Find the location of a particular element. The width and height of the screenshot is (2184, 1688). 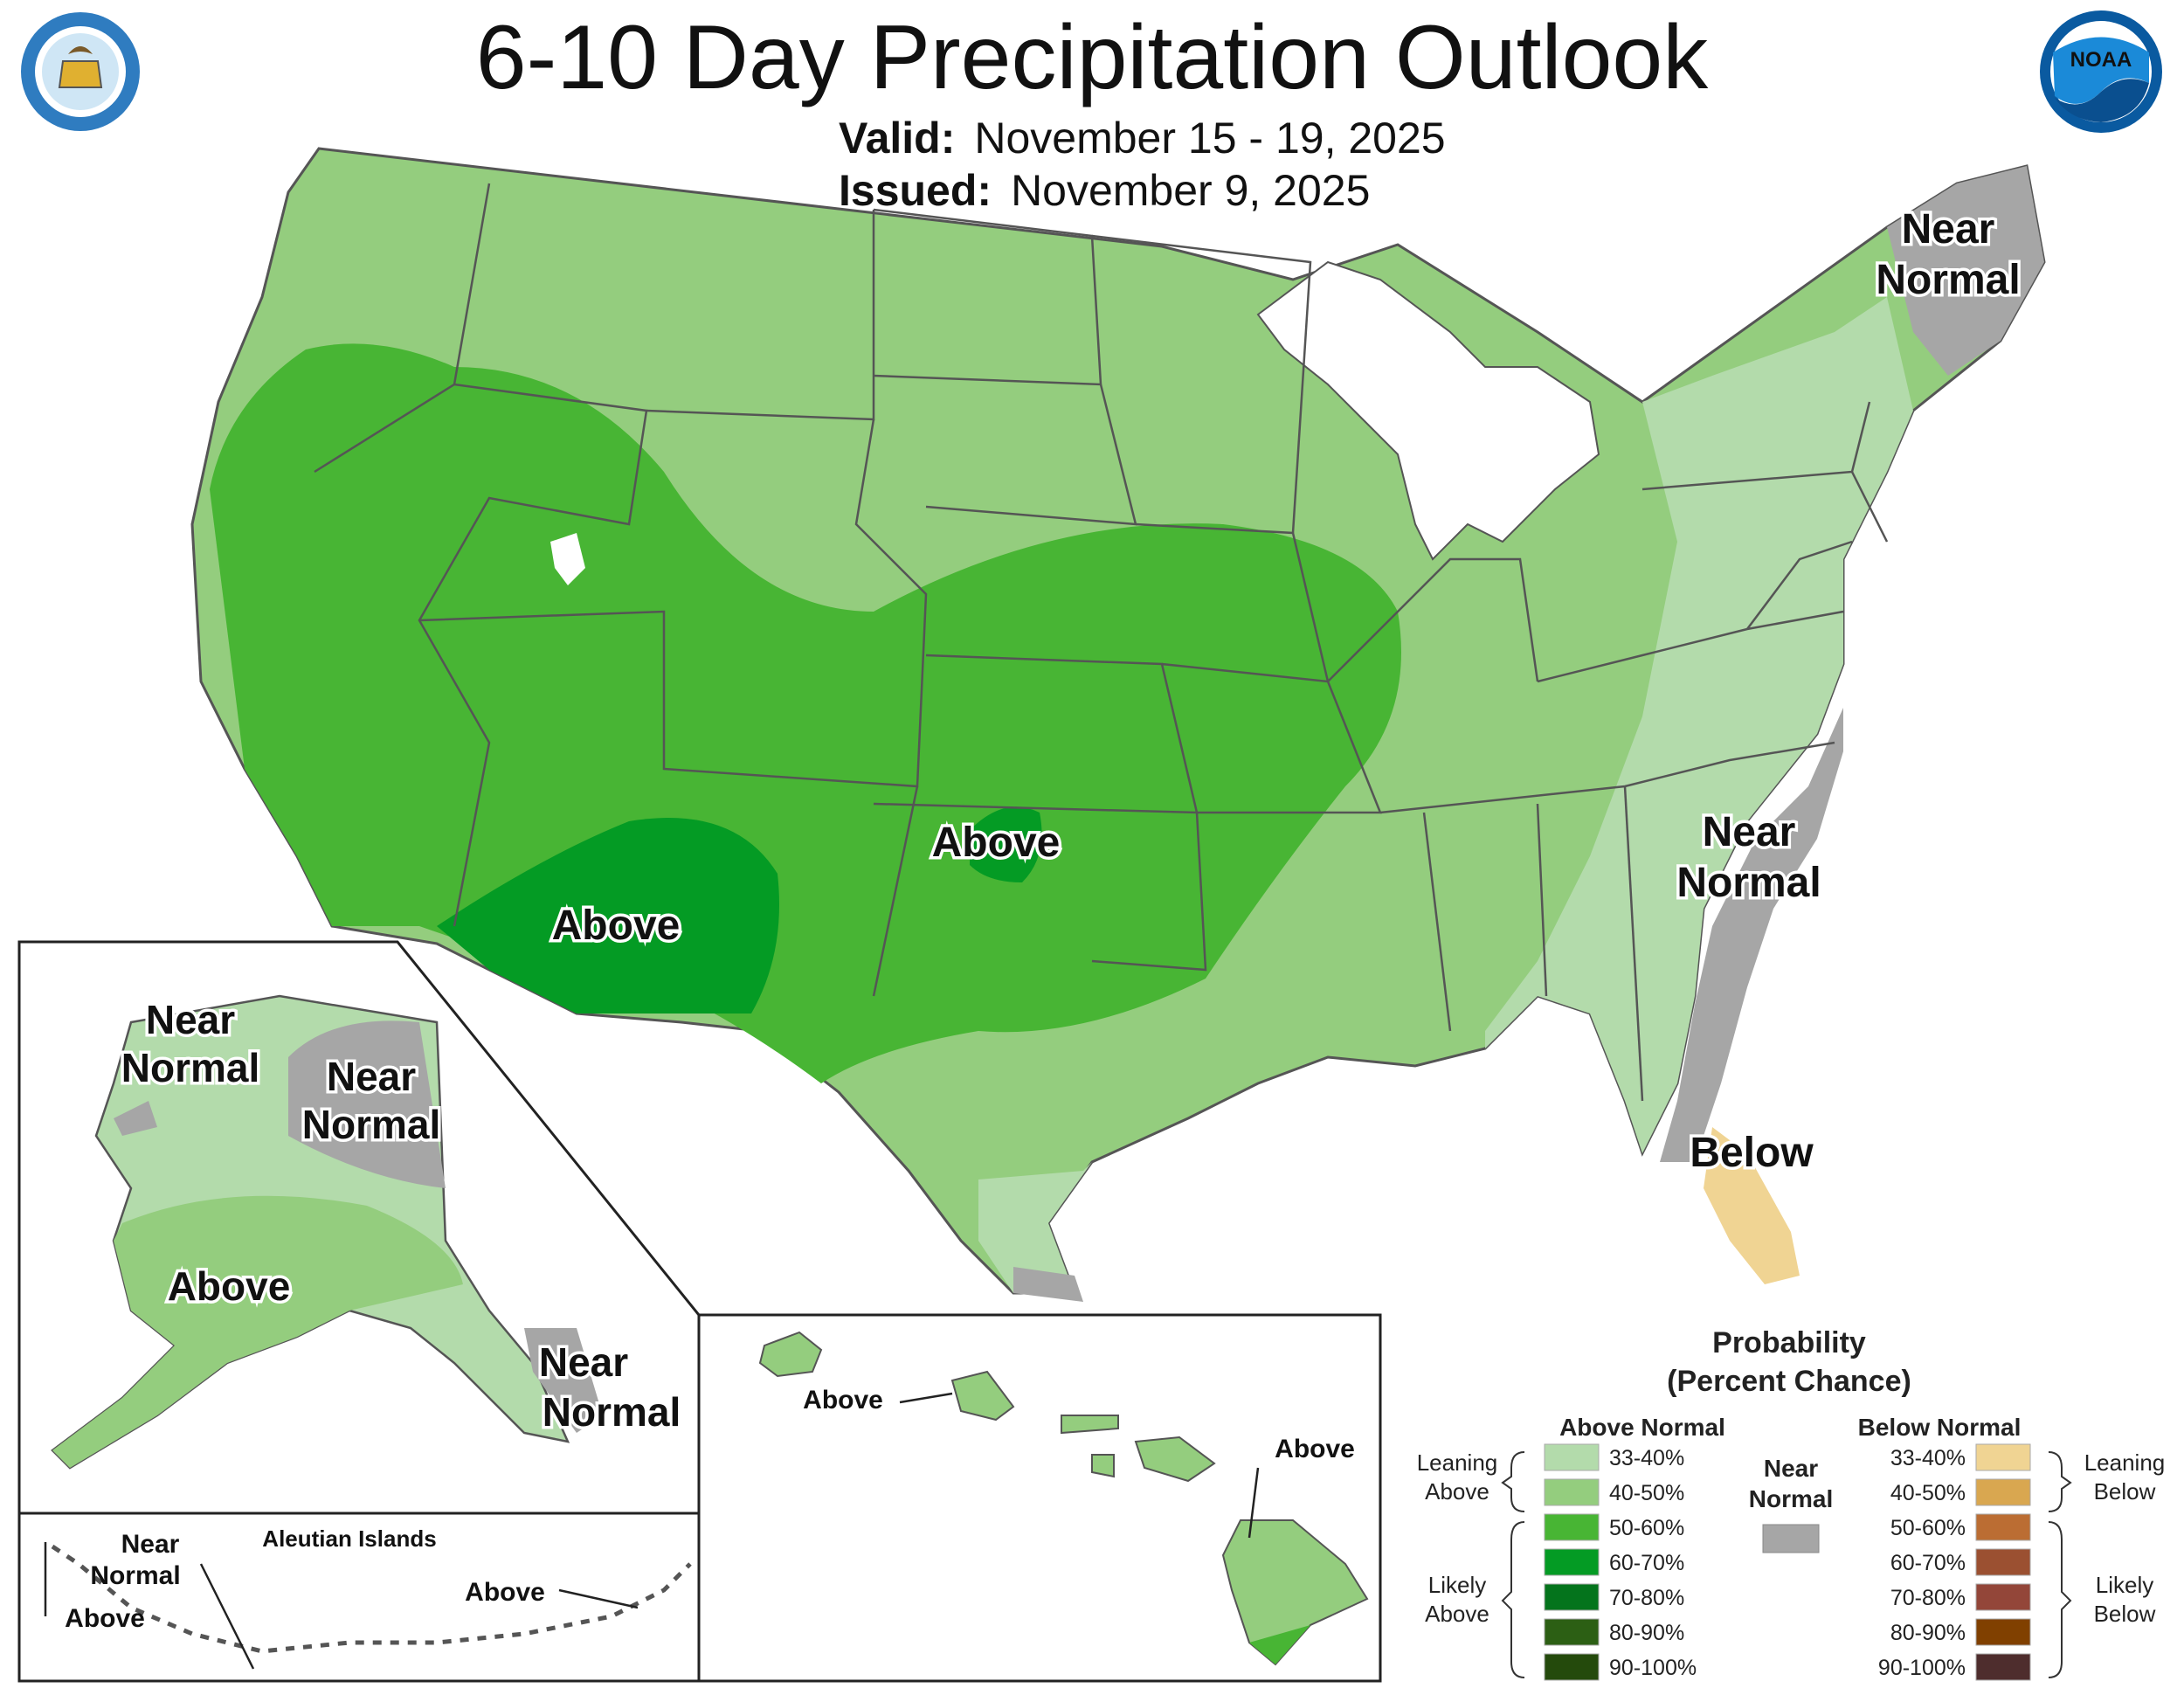

hawaii-lanai is located at coordinates (1103, 1466).